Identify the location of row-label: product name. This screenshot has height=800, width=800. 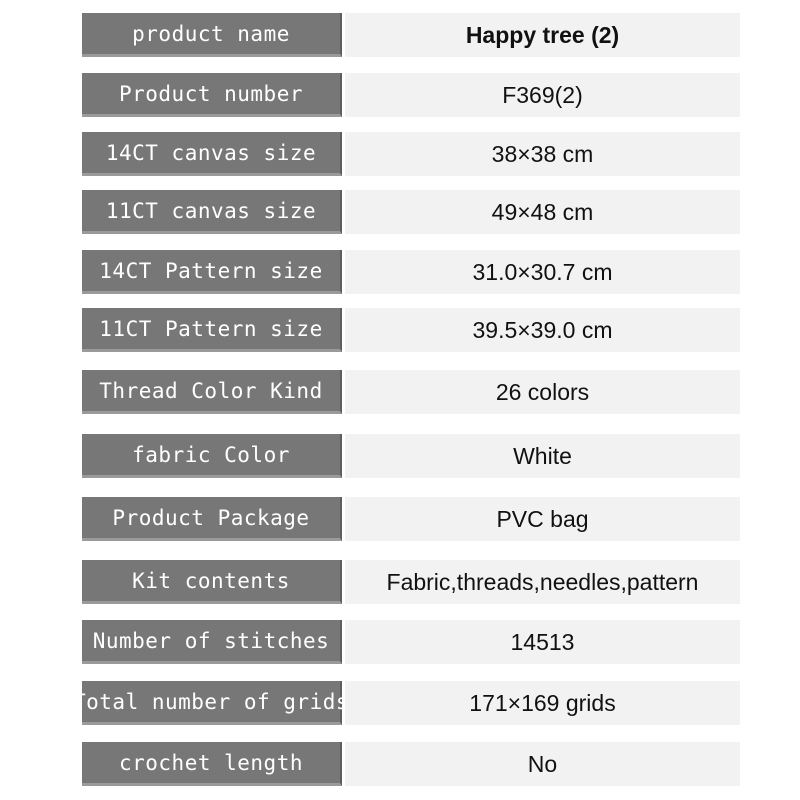
(212, 35).